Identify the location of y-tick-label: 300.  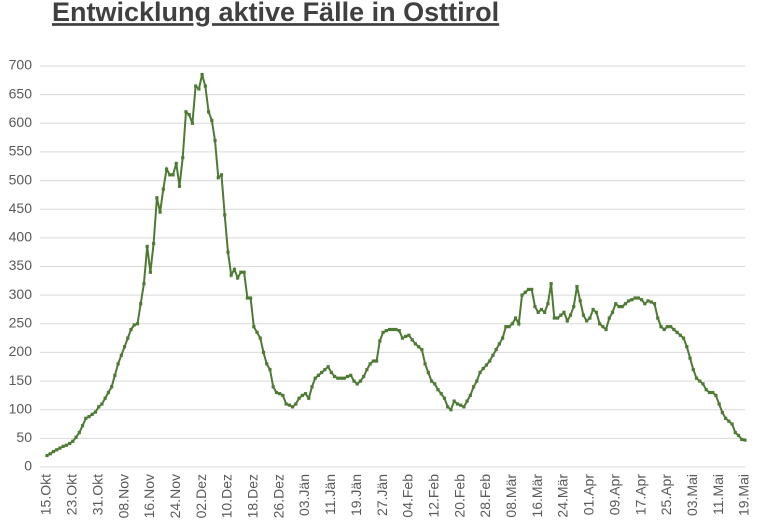
(21, 294).